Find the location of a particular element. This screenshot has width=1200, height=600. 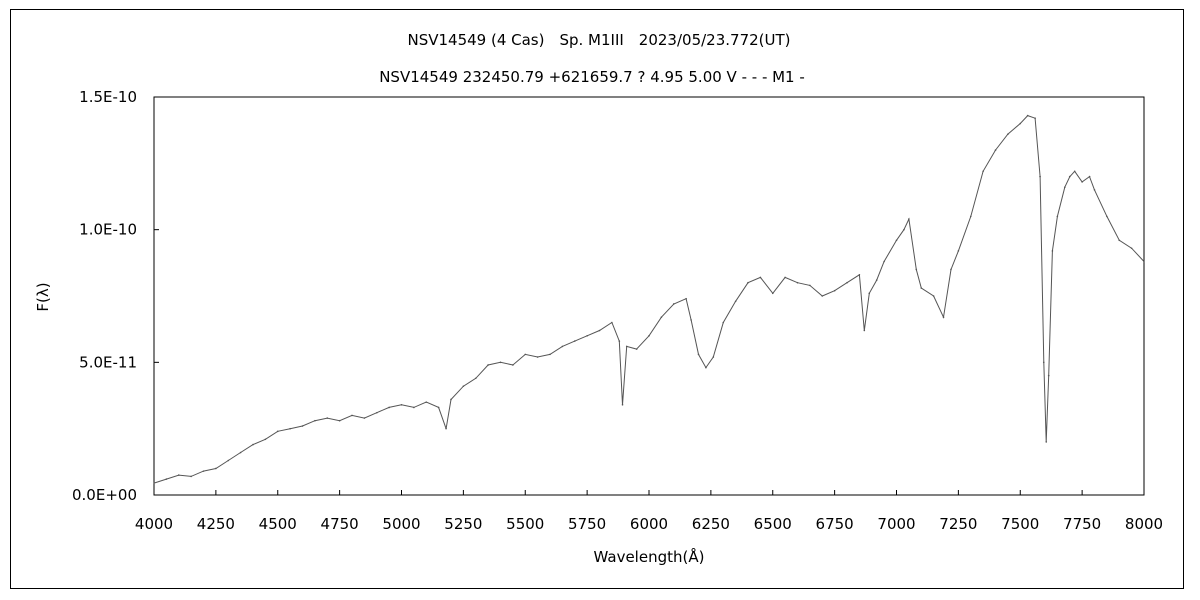

x-tick-label: 6250 is located at coordinates (711, 524).